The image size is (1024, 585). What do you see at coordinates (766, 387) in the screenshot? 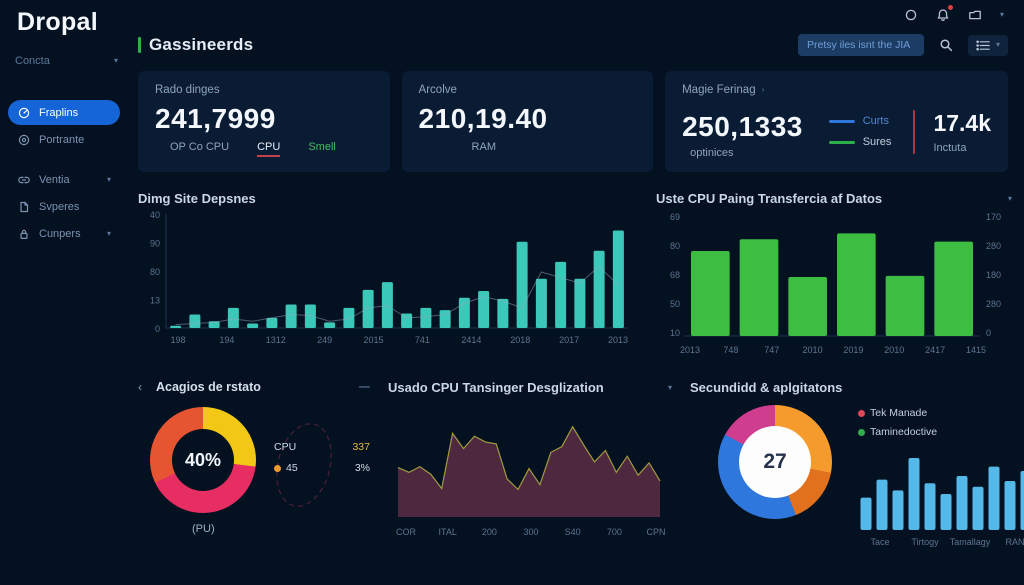
I see `section-title: Secundidd & aplgitatons` at bounding box center [766, 387].